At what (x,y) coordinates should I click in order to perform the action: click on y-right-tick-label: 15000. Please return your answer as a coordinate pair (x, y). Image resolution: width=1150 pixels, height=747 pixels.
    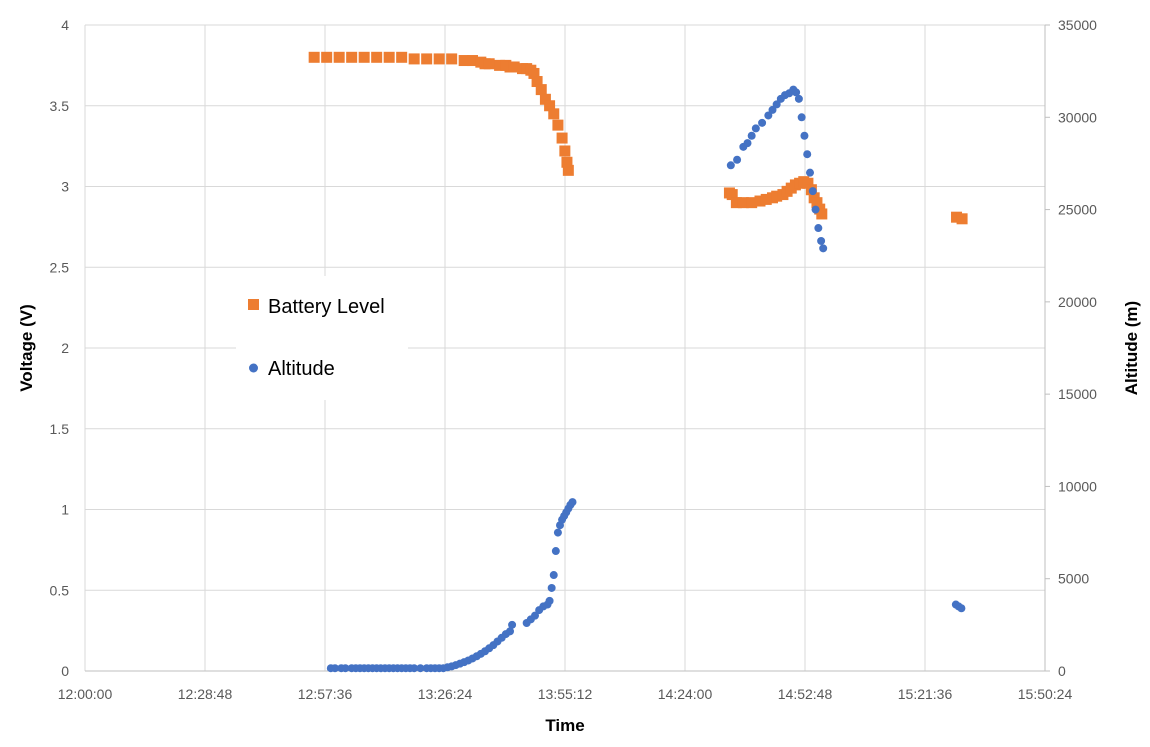
    Looking at the image, I should click on (1077, 394).